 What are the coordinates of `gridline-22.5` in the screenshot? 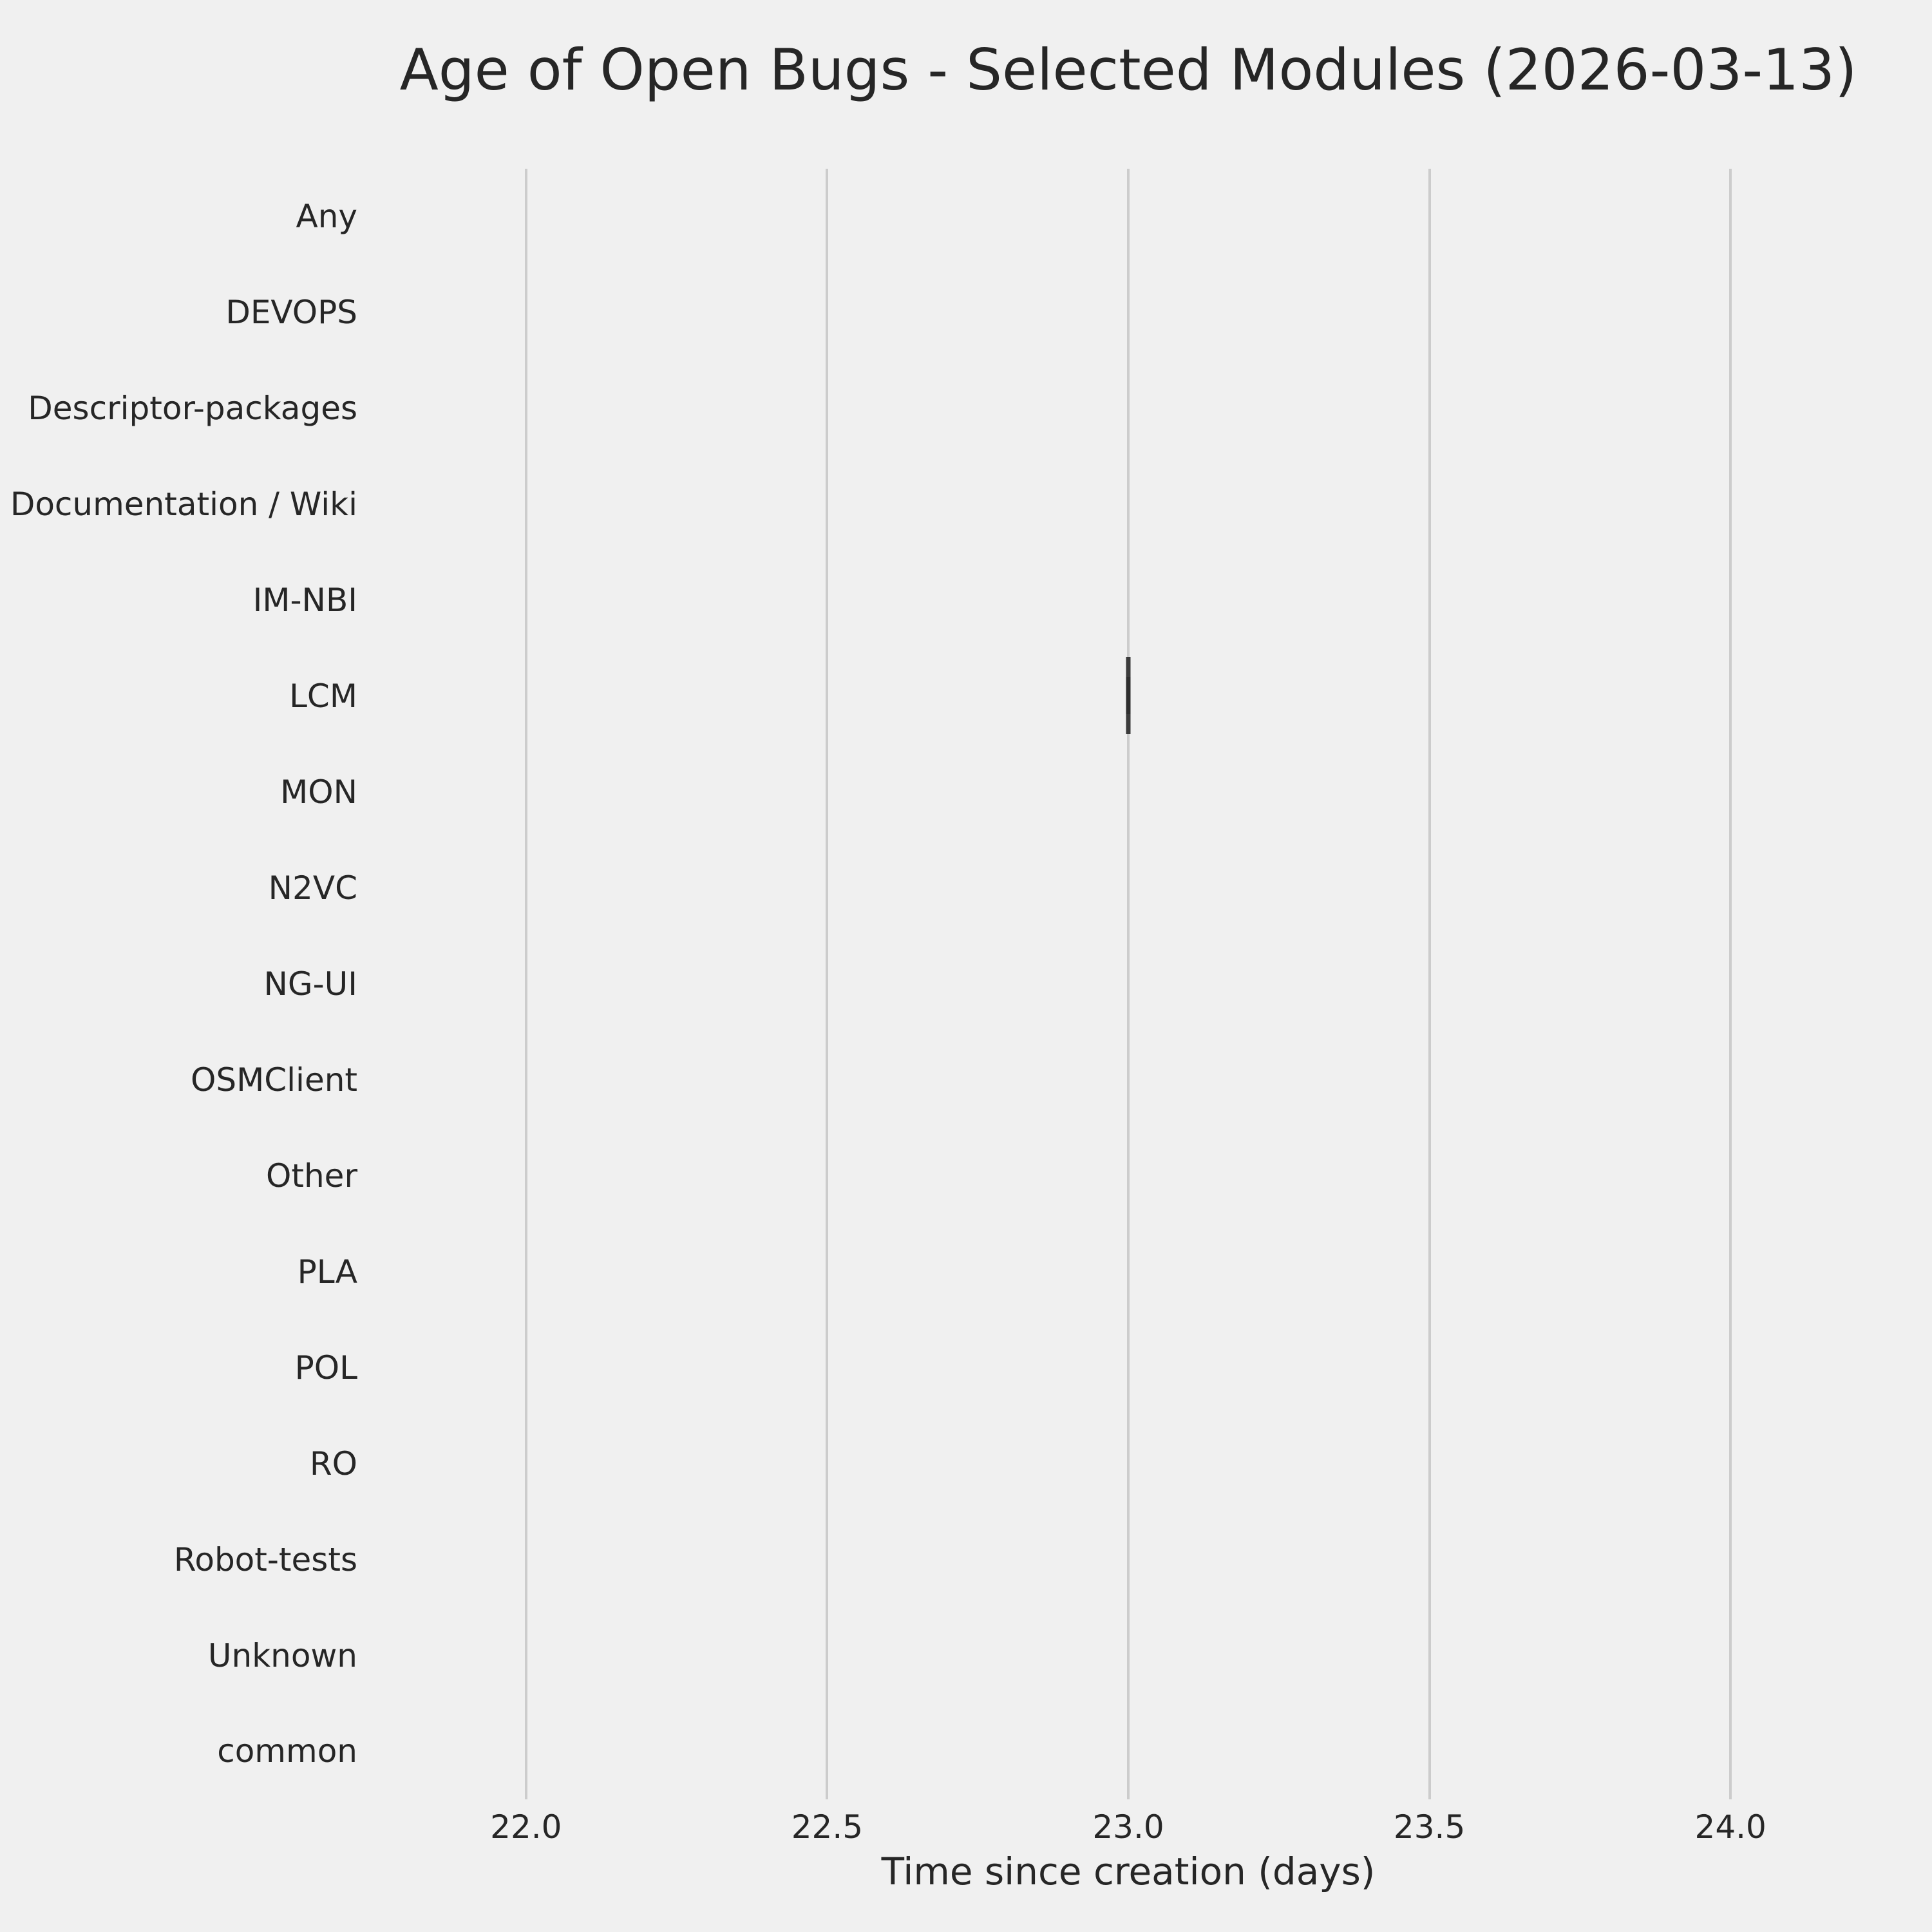 It's located at (827, 984).